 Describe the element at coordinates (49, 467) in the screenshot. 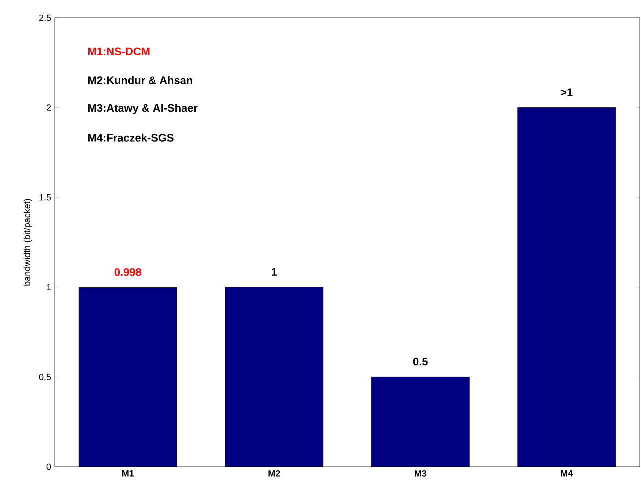

I see `y-tick-label: 0` at that location.